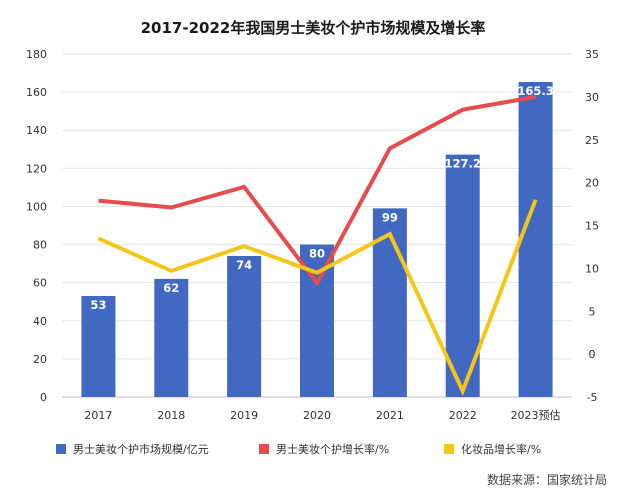  Describe the element at coordinates (592, 183) in the screenshot. I see `right-tick-label: 20` at that location.